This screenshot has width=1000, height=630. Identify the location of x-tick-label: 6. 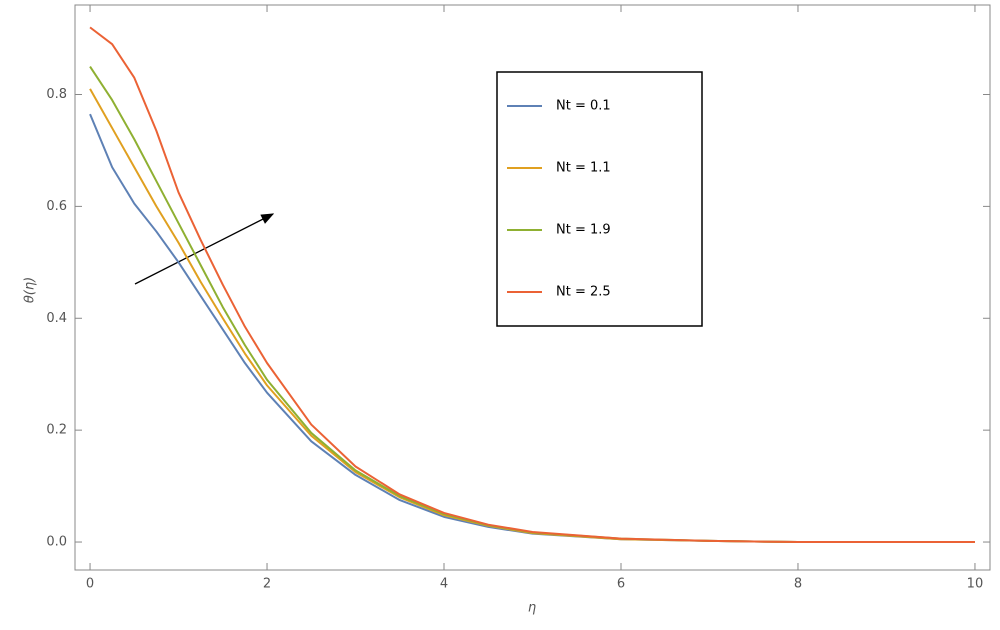
(621, 584).